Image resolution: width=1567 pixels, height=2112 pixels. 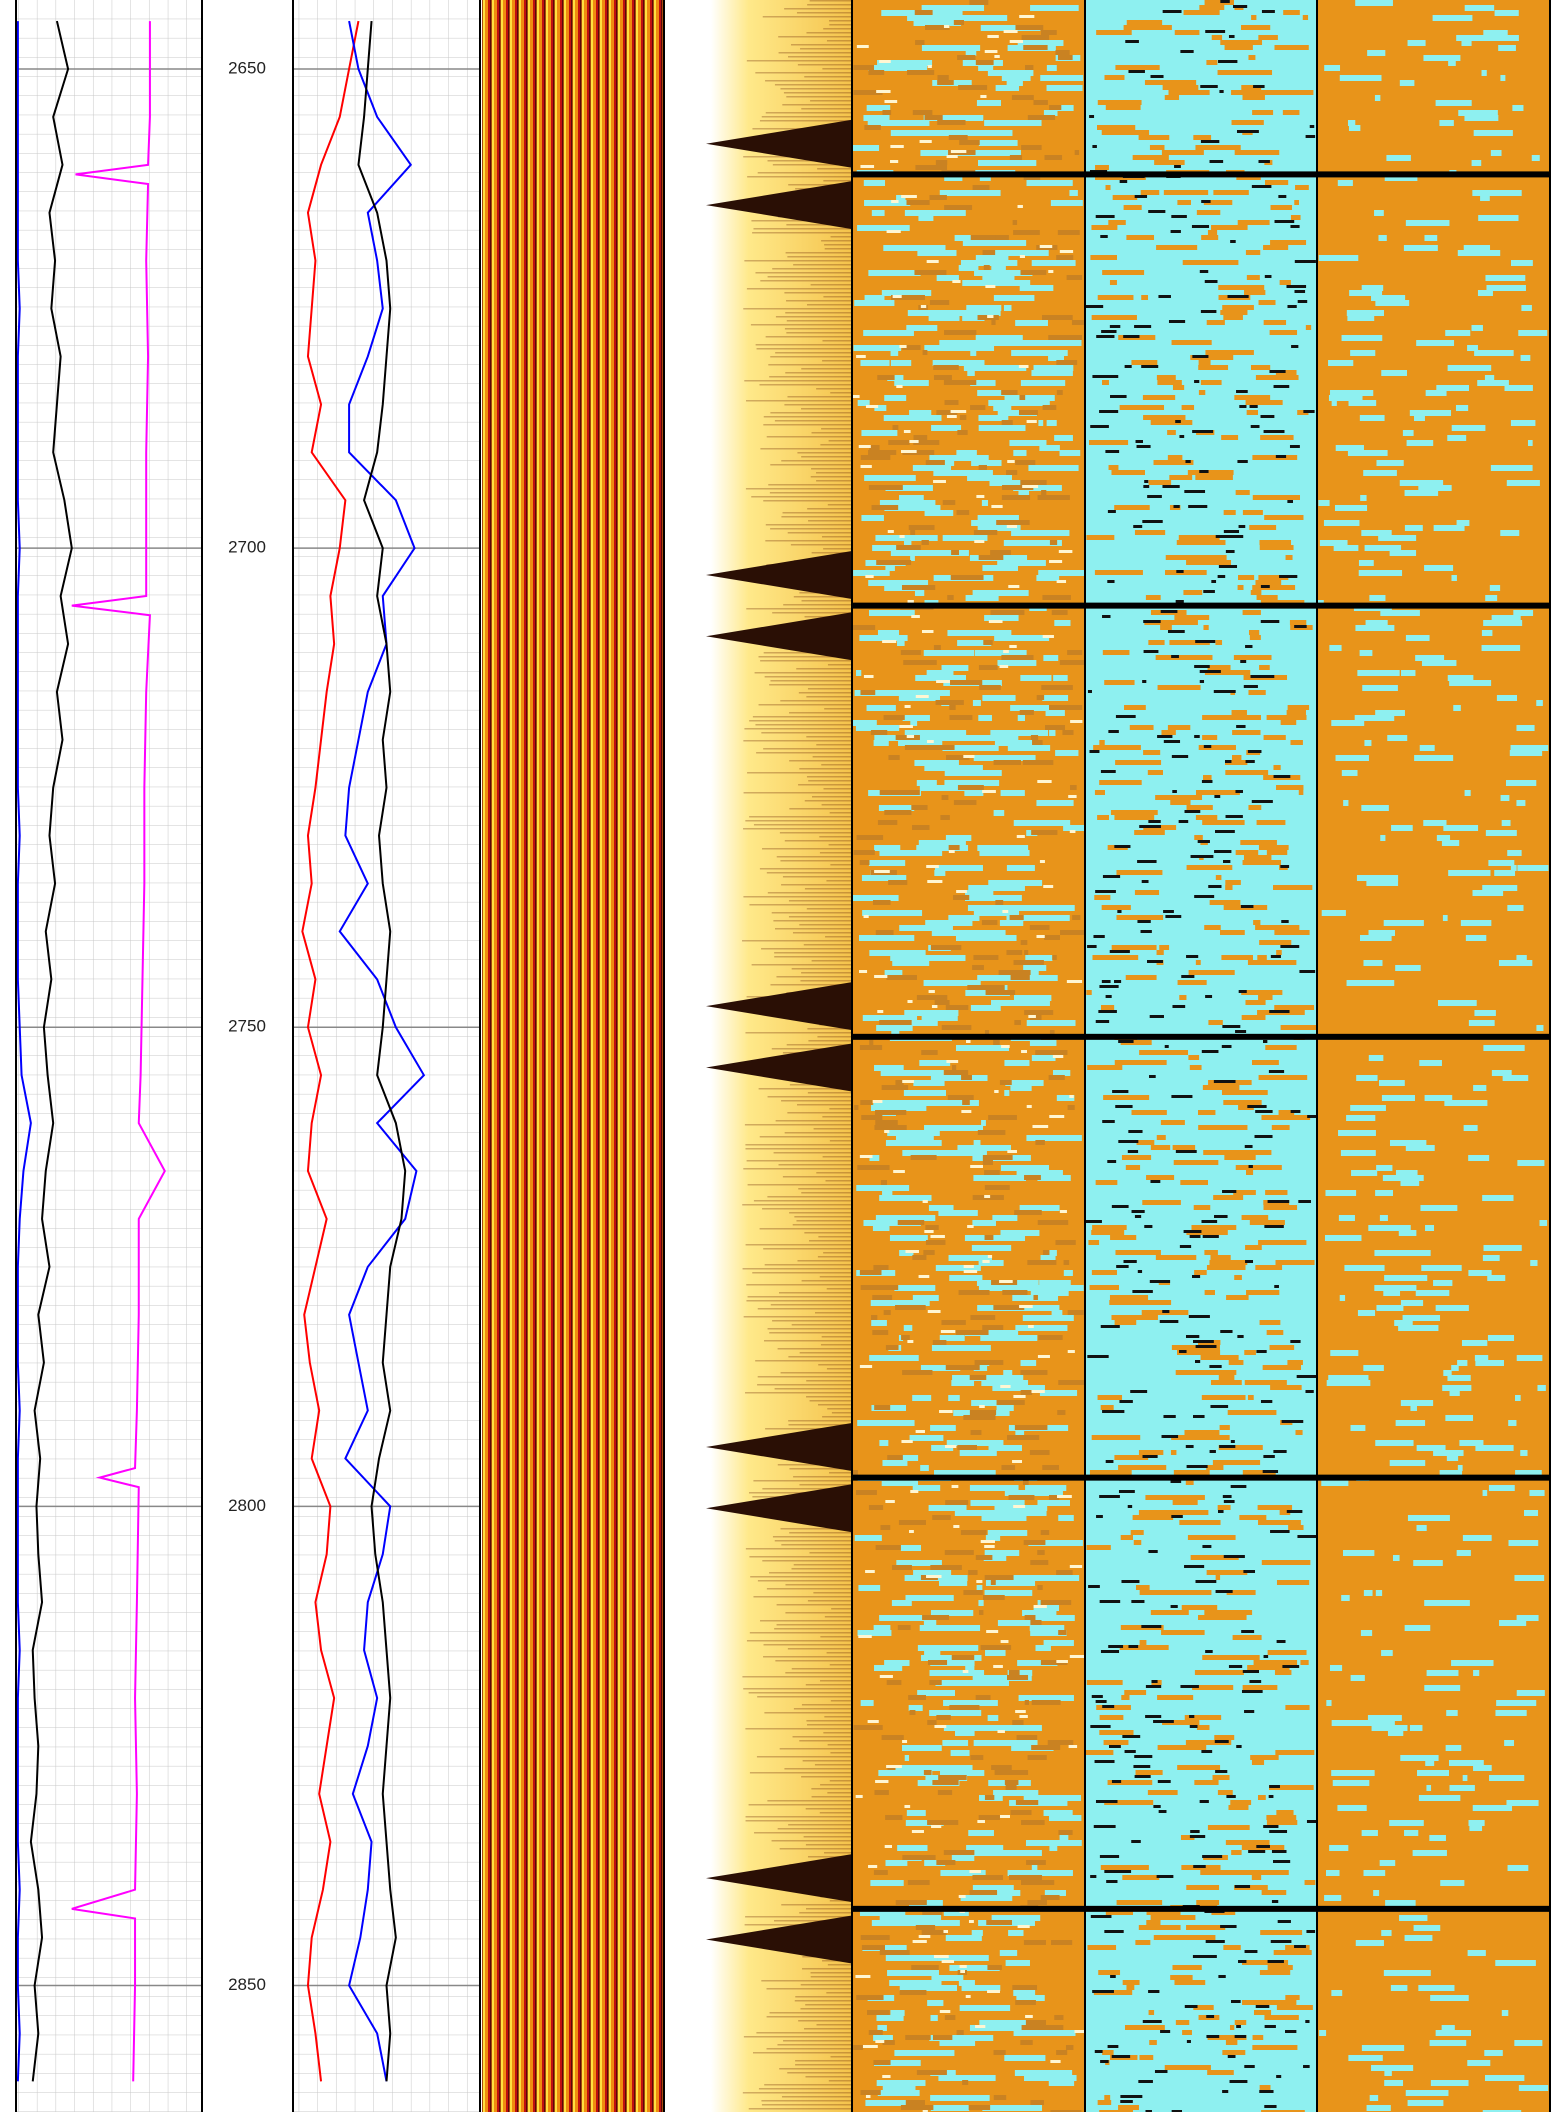 I want to click on log-curve, so click(x=382, y=1051).